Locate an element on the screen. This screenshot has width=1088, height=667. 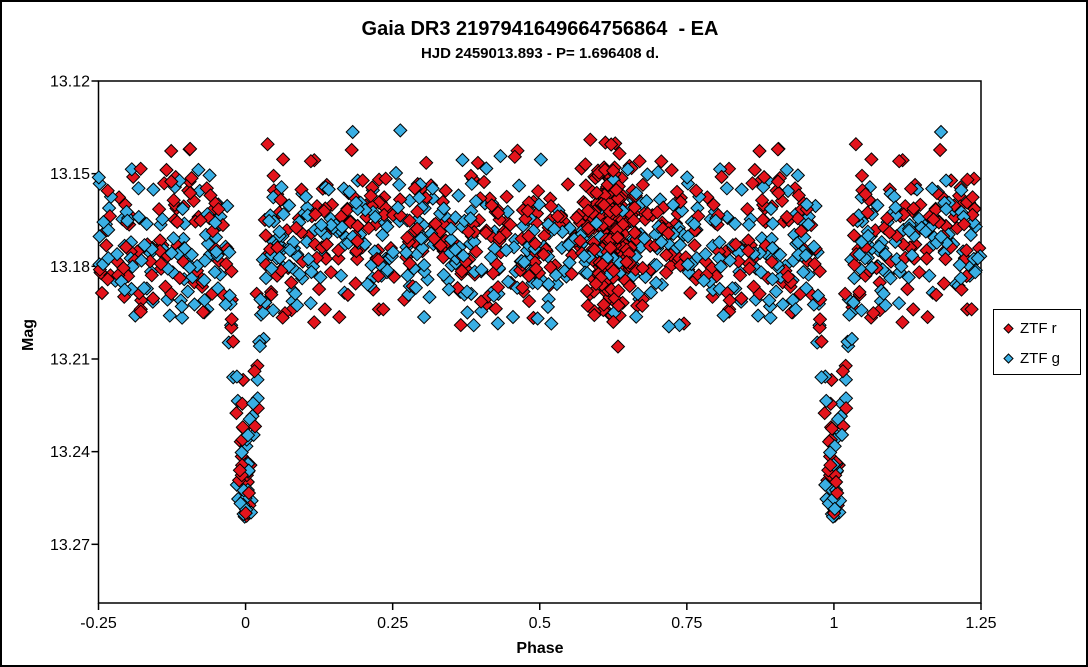
x-tick-label: 1 is located at coordinates (833, 623).